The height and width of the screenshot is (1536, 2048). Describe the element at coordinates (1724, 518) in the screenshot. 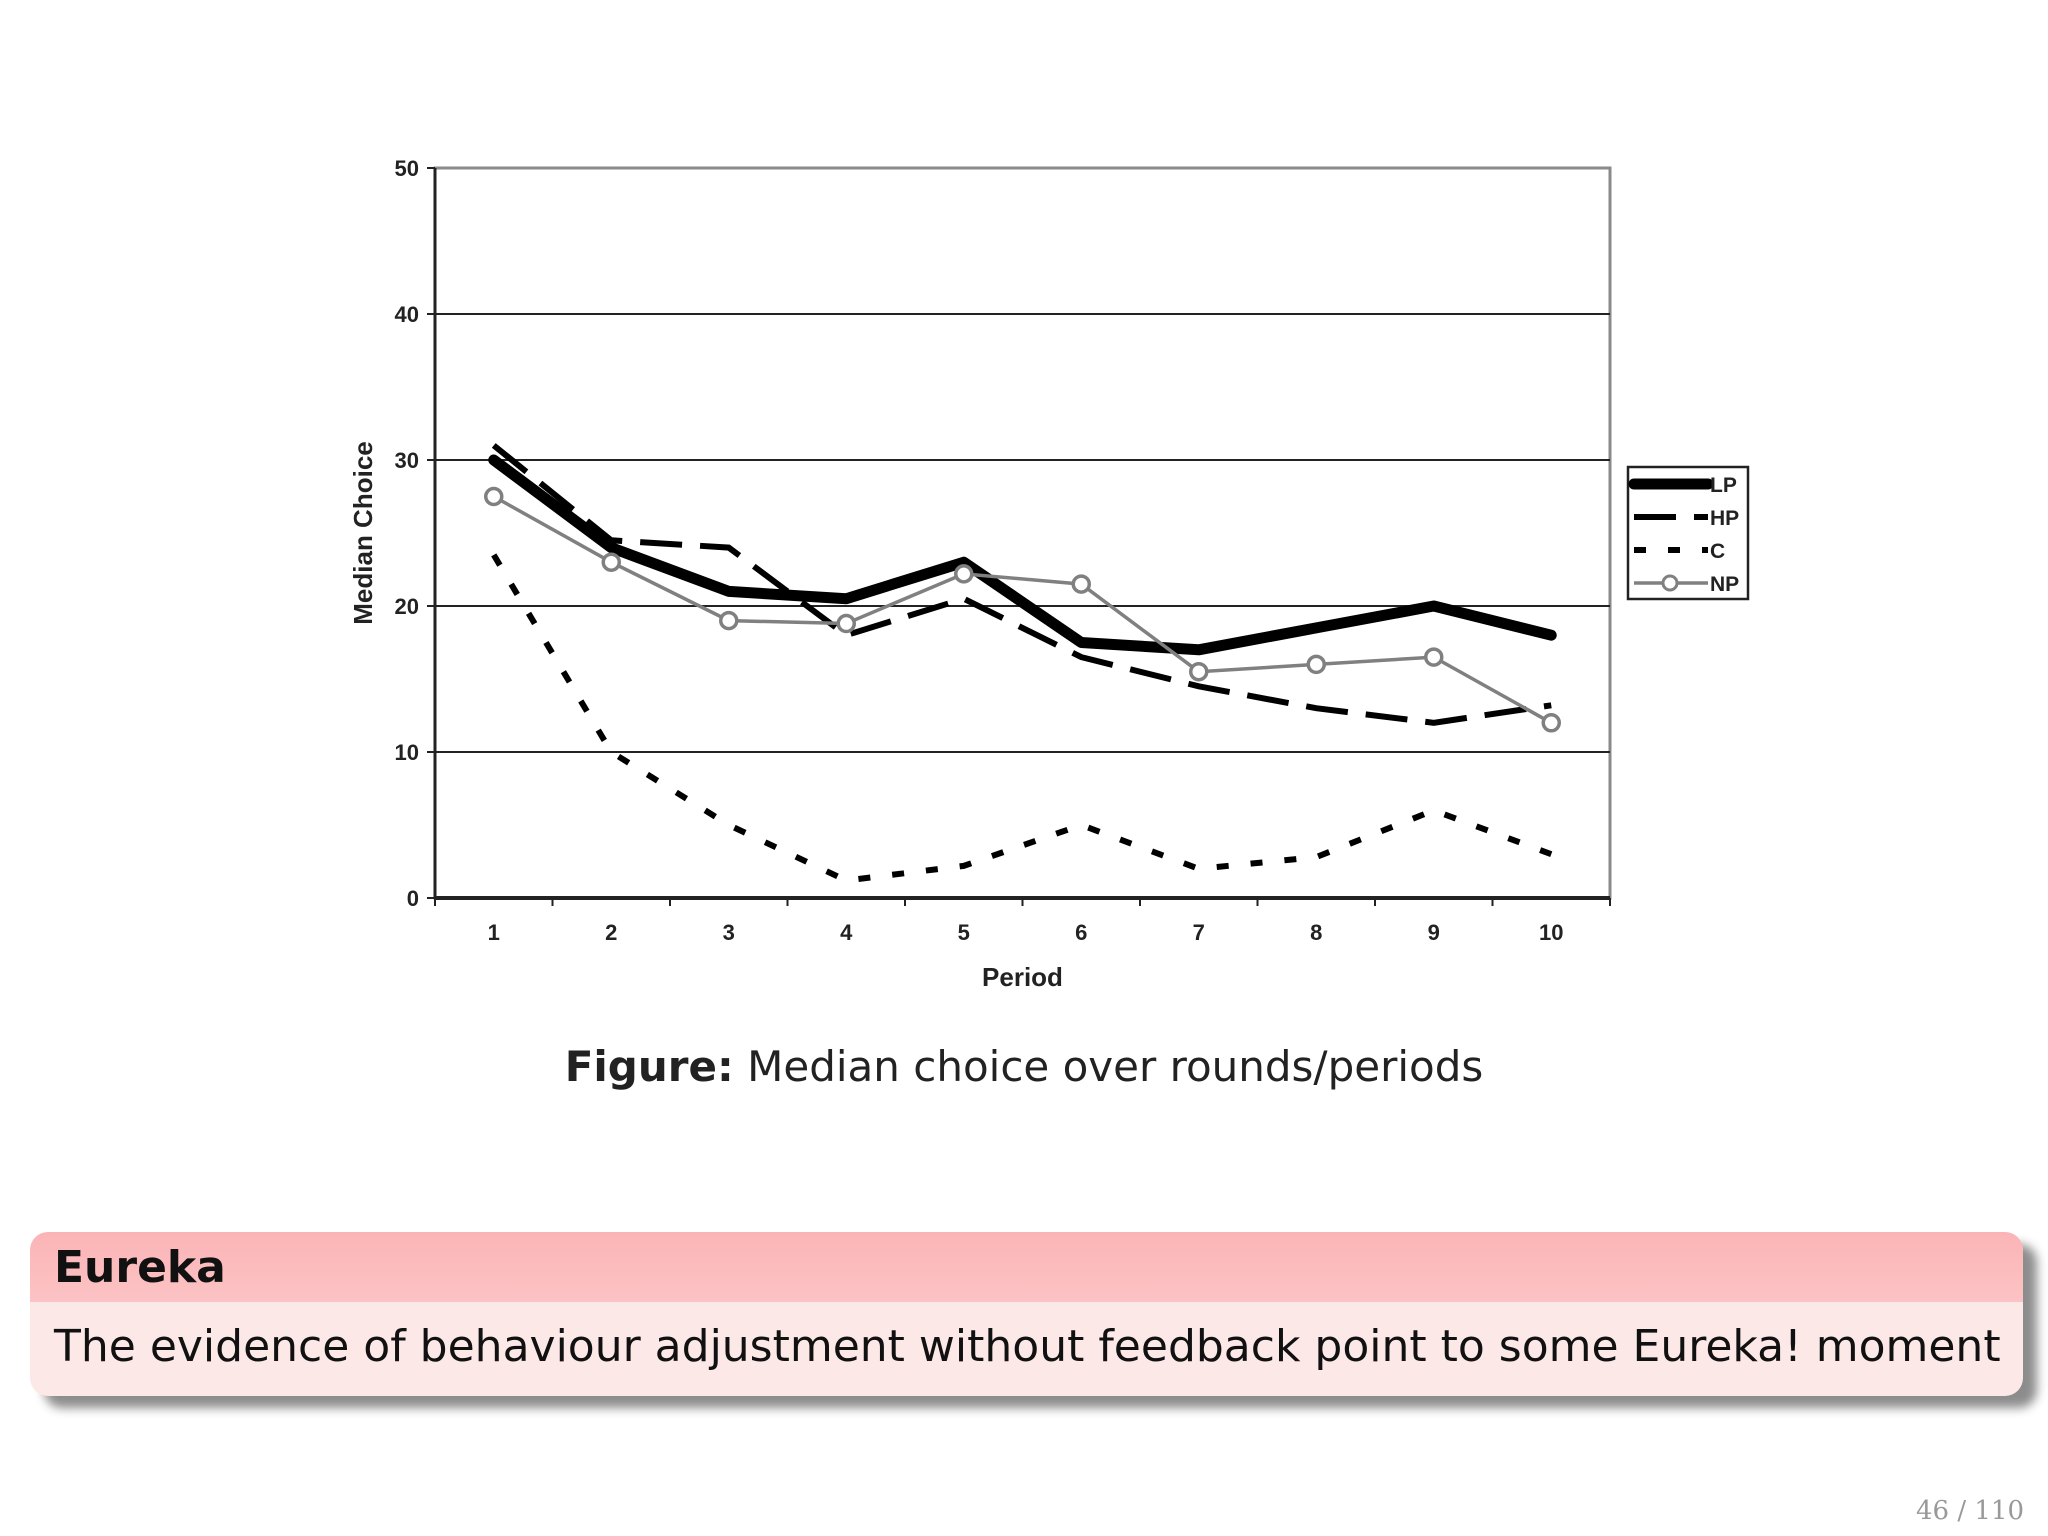

I see `legend-label-hp: HP` at that location.